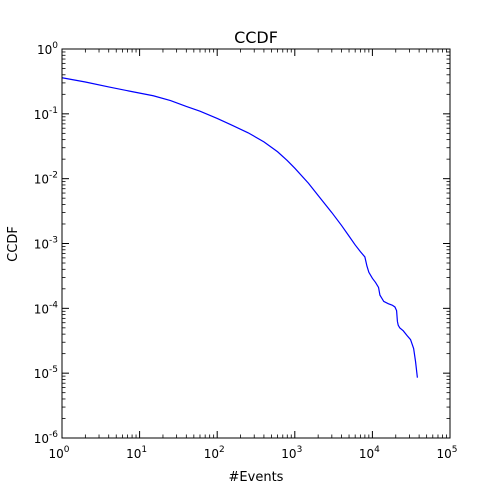 The height and width of the screenshot is (500, 500). I want to click on y-tick-label: 10⁻⁴, so click(46, 308).